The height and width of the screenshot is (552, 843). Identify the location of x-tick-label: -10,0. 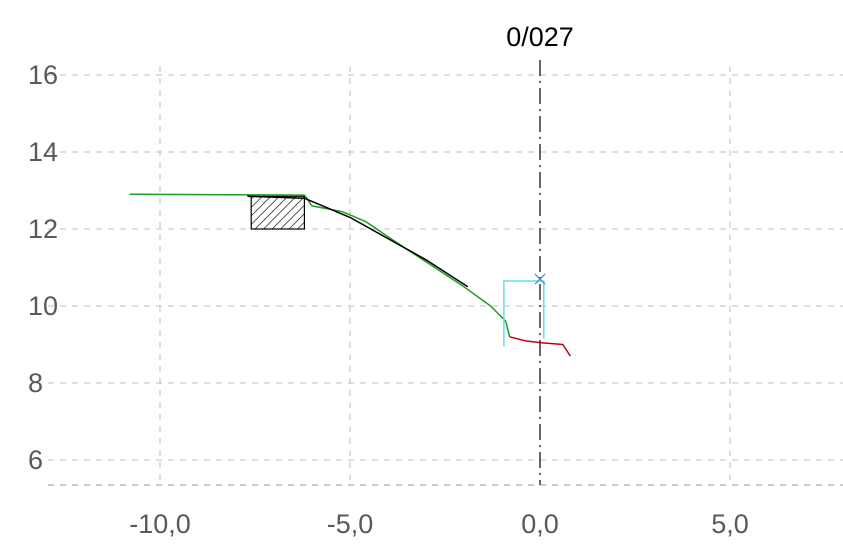
(160, 524).